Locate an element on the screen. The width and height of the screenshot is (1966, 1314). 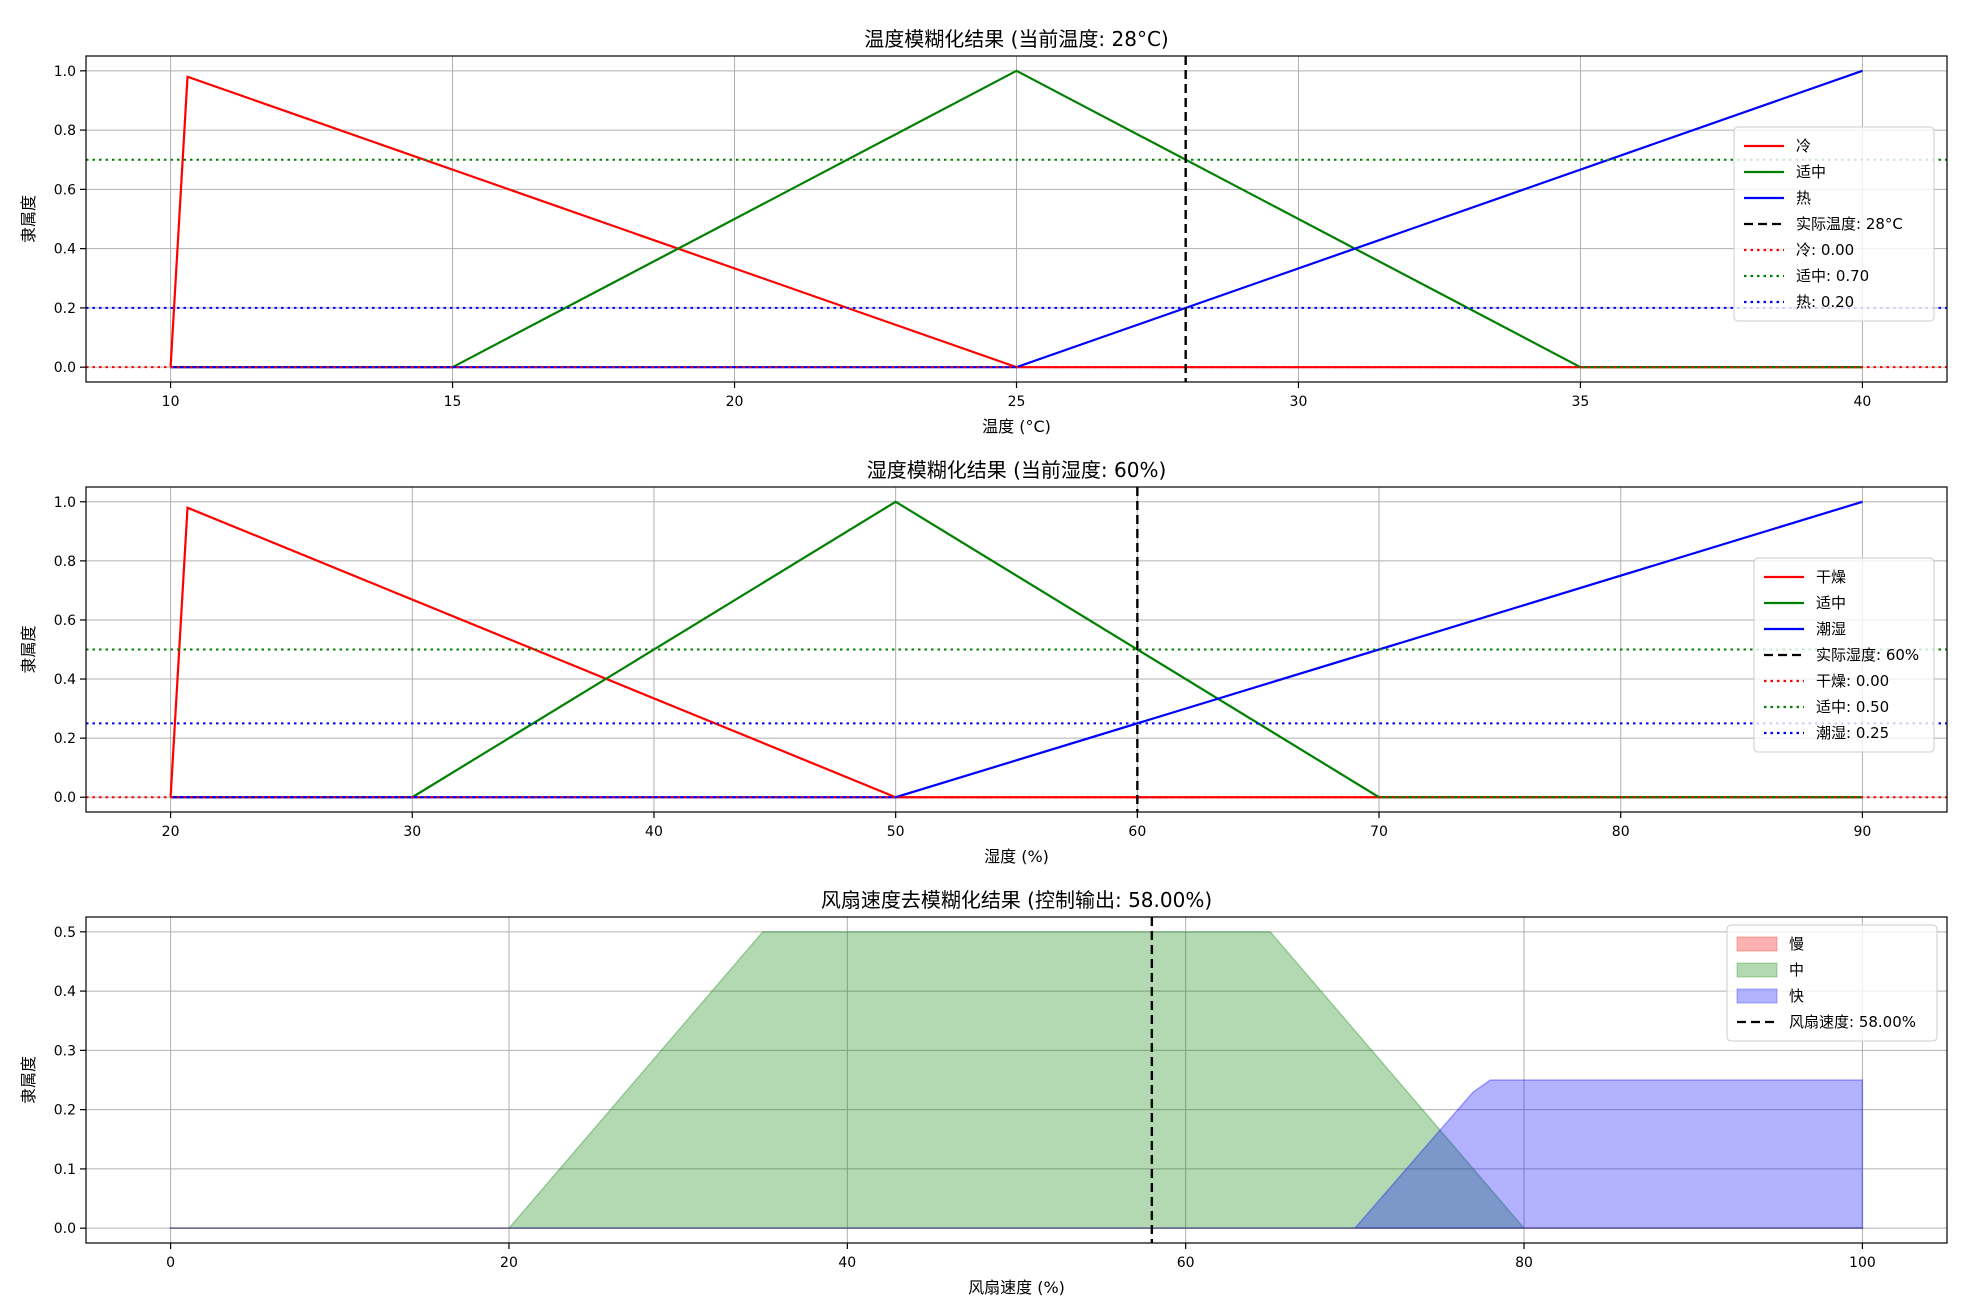
chart-title: 风扇速度去模糊化结果 (控制输出: 58.00%) is located at coordinates (1016, 900).